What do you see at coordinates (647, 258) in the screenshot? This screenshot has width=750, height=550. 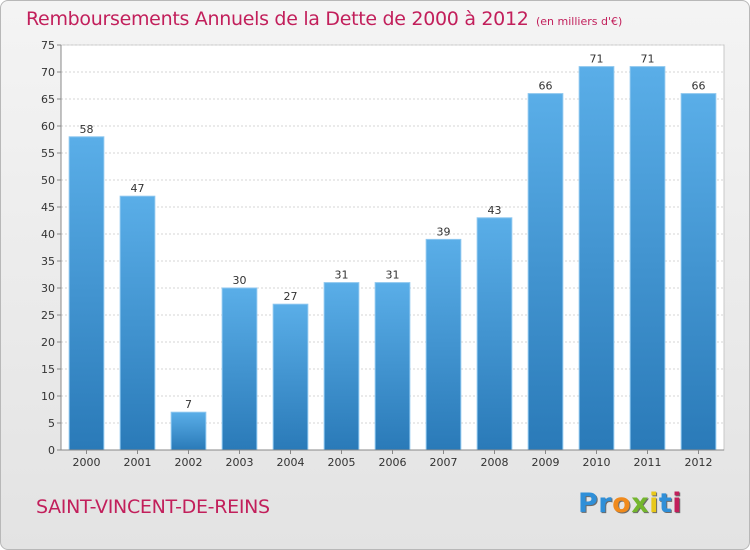 I see `bar-2011` at bounding box center [647, 258].